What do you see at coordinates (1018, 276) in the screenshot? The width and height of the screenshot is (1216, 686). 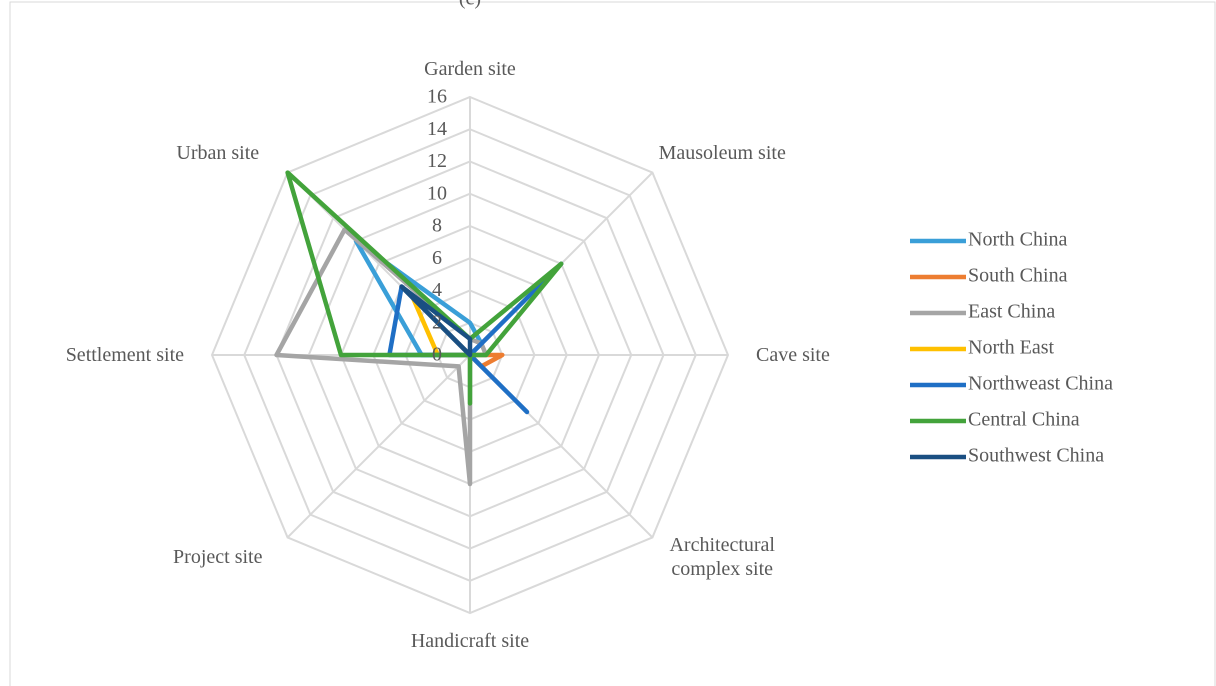 I see `legend-label: South China` at bounding box center [1018, 276].